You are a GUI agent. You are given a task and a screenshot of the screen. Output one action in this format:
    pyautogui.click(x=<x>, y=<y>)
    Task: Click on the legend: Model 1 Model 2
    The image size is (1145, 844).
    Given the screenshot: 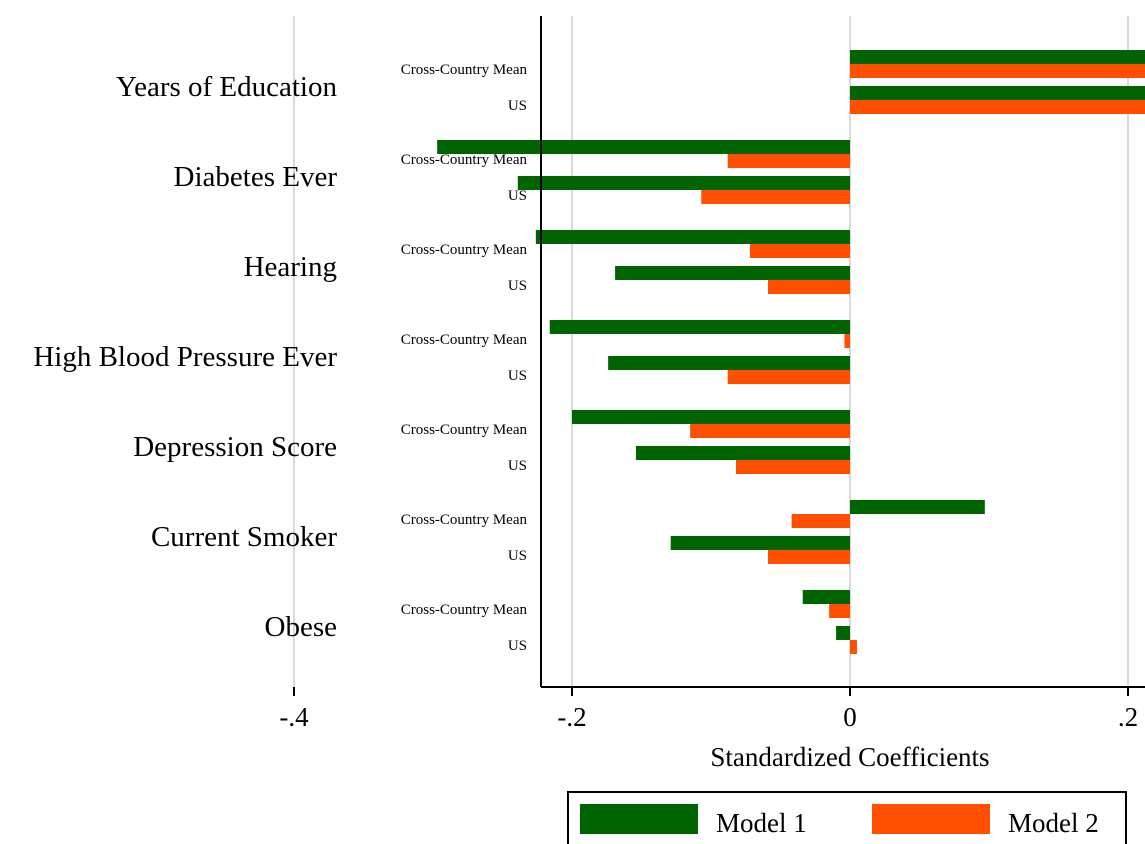 What is the action you would take?
    pyautogui.click(x=847, y=817)
    